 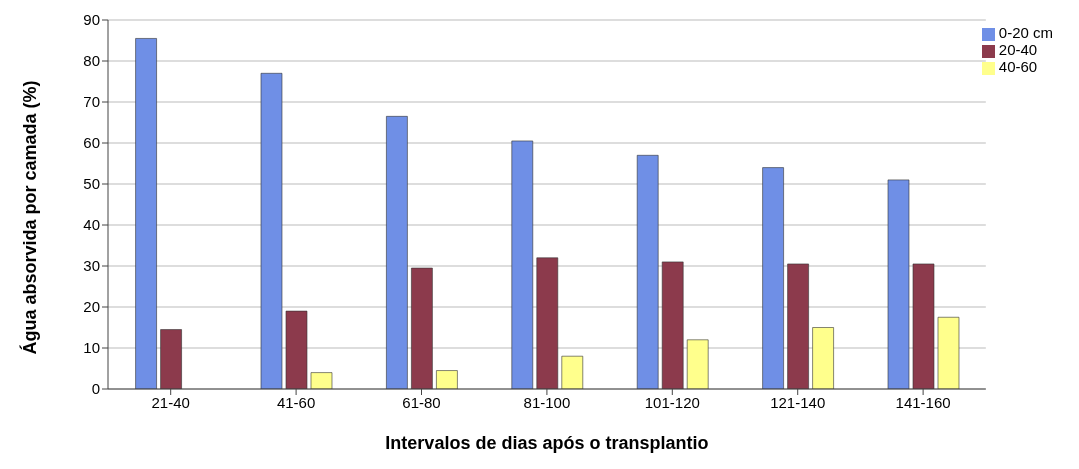 What do you see at coordinates (91, 184) in the screenshot?
I see `y-tick-label: 50` at bounding box center [91, 184].